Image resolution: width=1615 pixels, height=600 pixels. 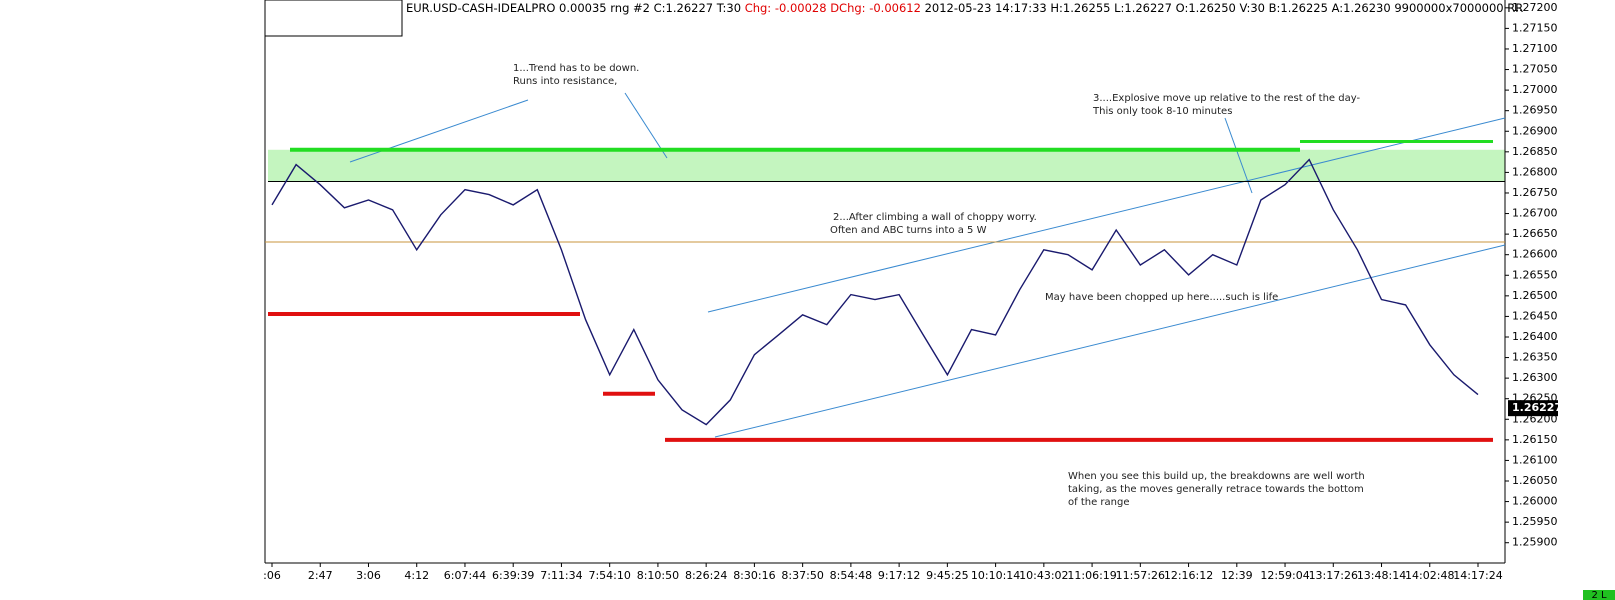 I want to click on y-tick-label: 1.26000, so click(x=1535, y=501).